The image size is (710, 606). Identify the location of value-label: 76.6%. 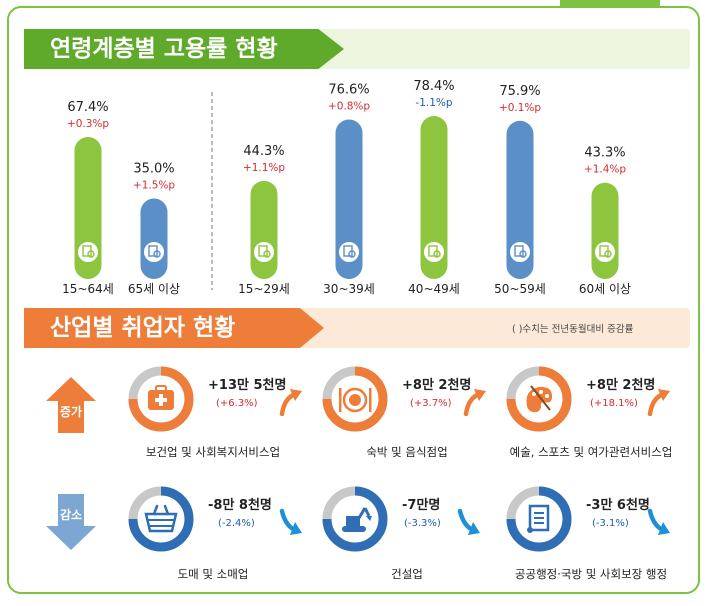
(348, 89).